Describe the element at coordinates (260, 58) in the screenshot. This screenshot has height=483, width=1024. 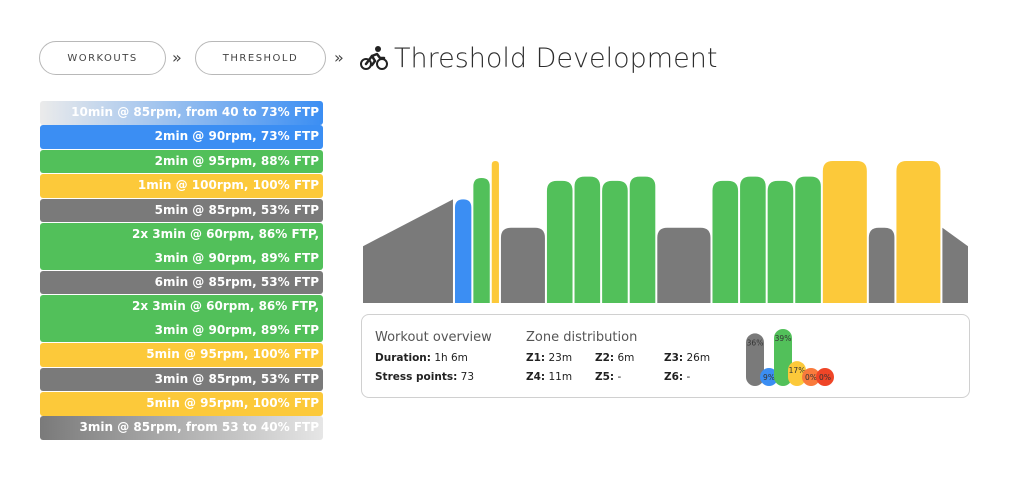
I see `breadcrumb-threshold: THRESHOLD` at that location.